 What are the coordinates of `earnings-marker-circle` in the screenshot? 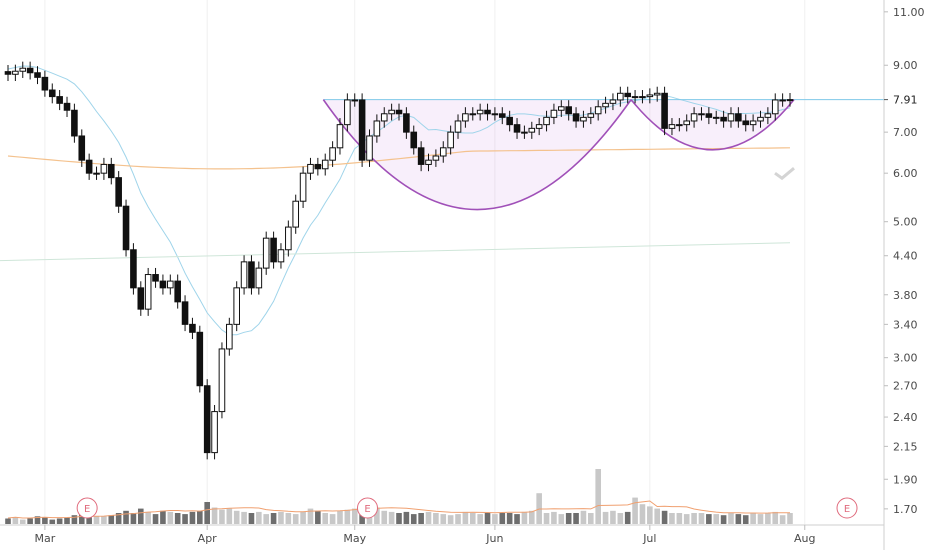 It's located at (367, 508).